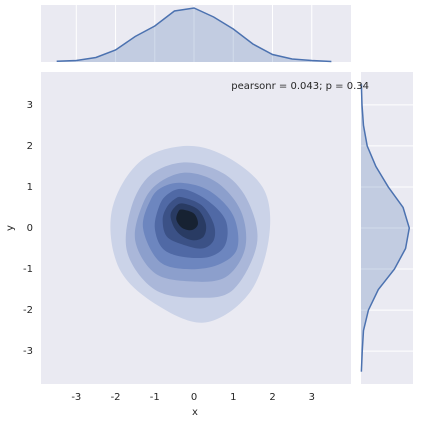  Describe the element at coordinates (195, 412) in the screenshot. I see `x-axis-label: x` at that location.